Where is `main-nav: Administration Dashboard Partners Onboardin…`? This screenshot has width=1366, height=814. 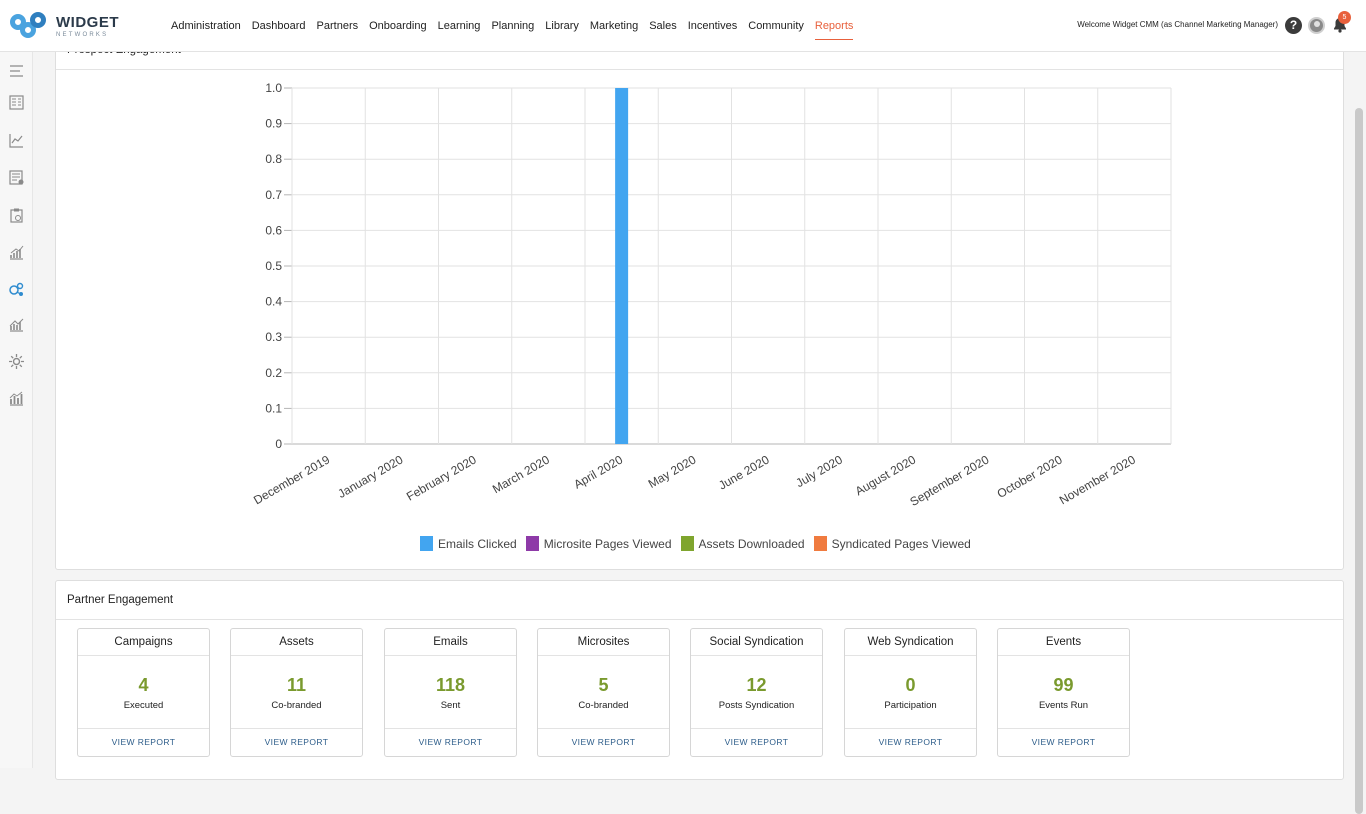 main-nav: Administration Dashboard Partners Onboardin… is located at coordinates (517, 26).